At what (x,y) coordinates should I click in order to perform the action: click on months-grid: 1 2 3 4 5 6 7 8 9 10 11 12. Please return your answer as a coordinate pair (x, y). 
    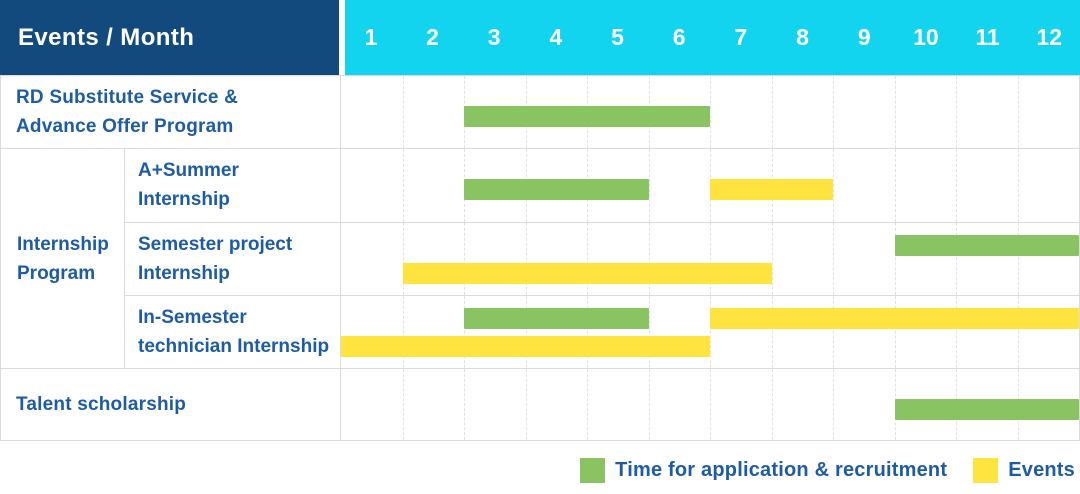
    Looking at the image, I should click on (710, 37).